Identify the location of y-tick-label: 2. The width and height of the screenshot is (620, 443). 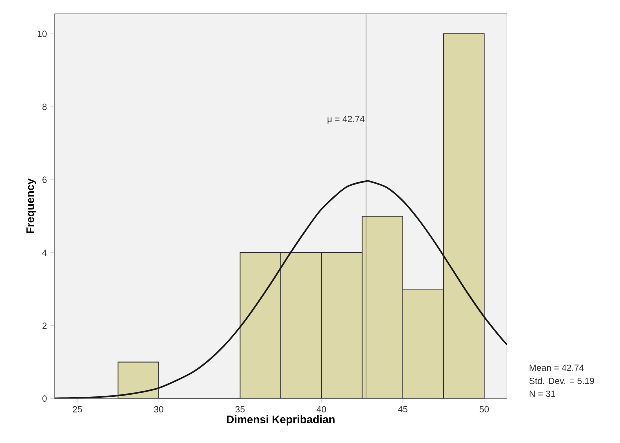
(44, 325).